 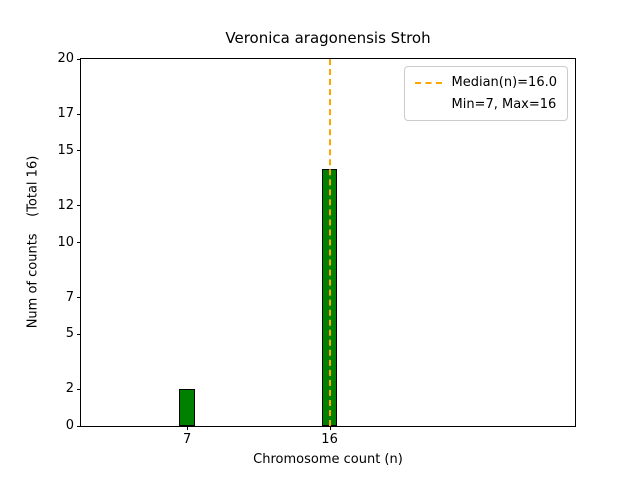 What do you see at coordinates (504, 104) in the screenshot?
I see `legend-minmax-label: Min=7, Max=16` at bounding box center [504, 104].